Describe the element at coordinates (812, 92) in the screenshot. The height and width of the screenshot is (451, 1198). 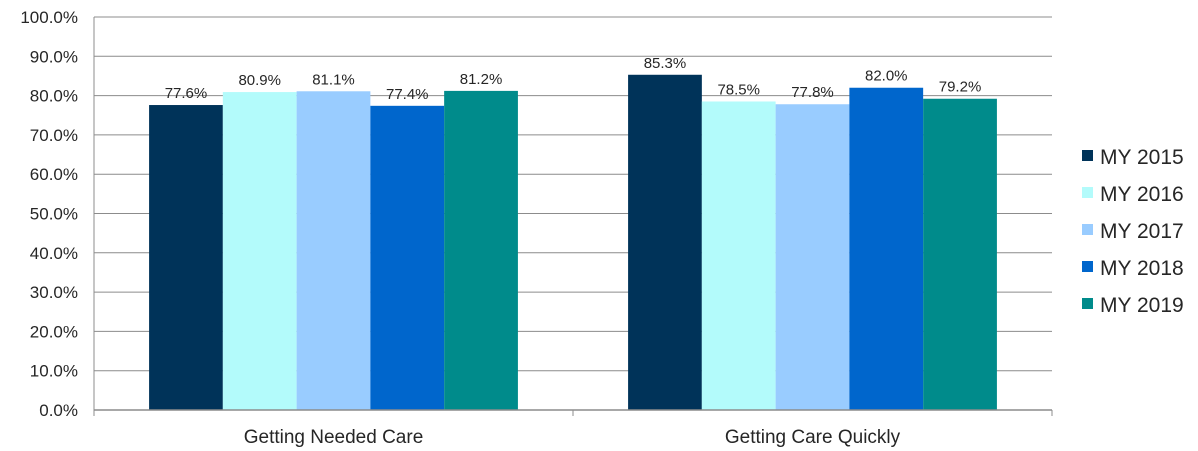
I see `data-label: 77.8%` at that location.